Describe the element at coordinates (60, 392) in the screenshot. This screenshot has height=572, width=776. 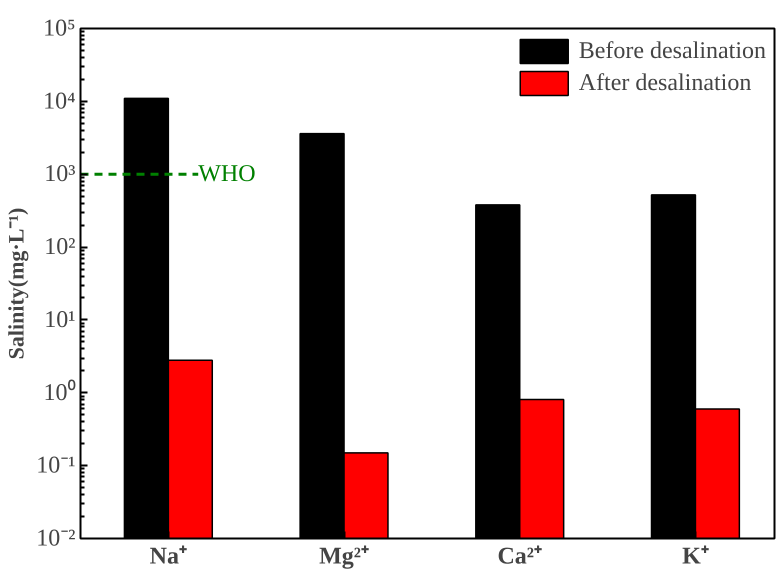
I see `y-tick-label: 10⁰` at that location.